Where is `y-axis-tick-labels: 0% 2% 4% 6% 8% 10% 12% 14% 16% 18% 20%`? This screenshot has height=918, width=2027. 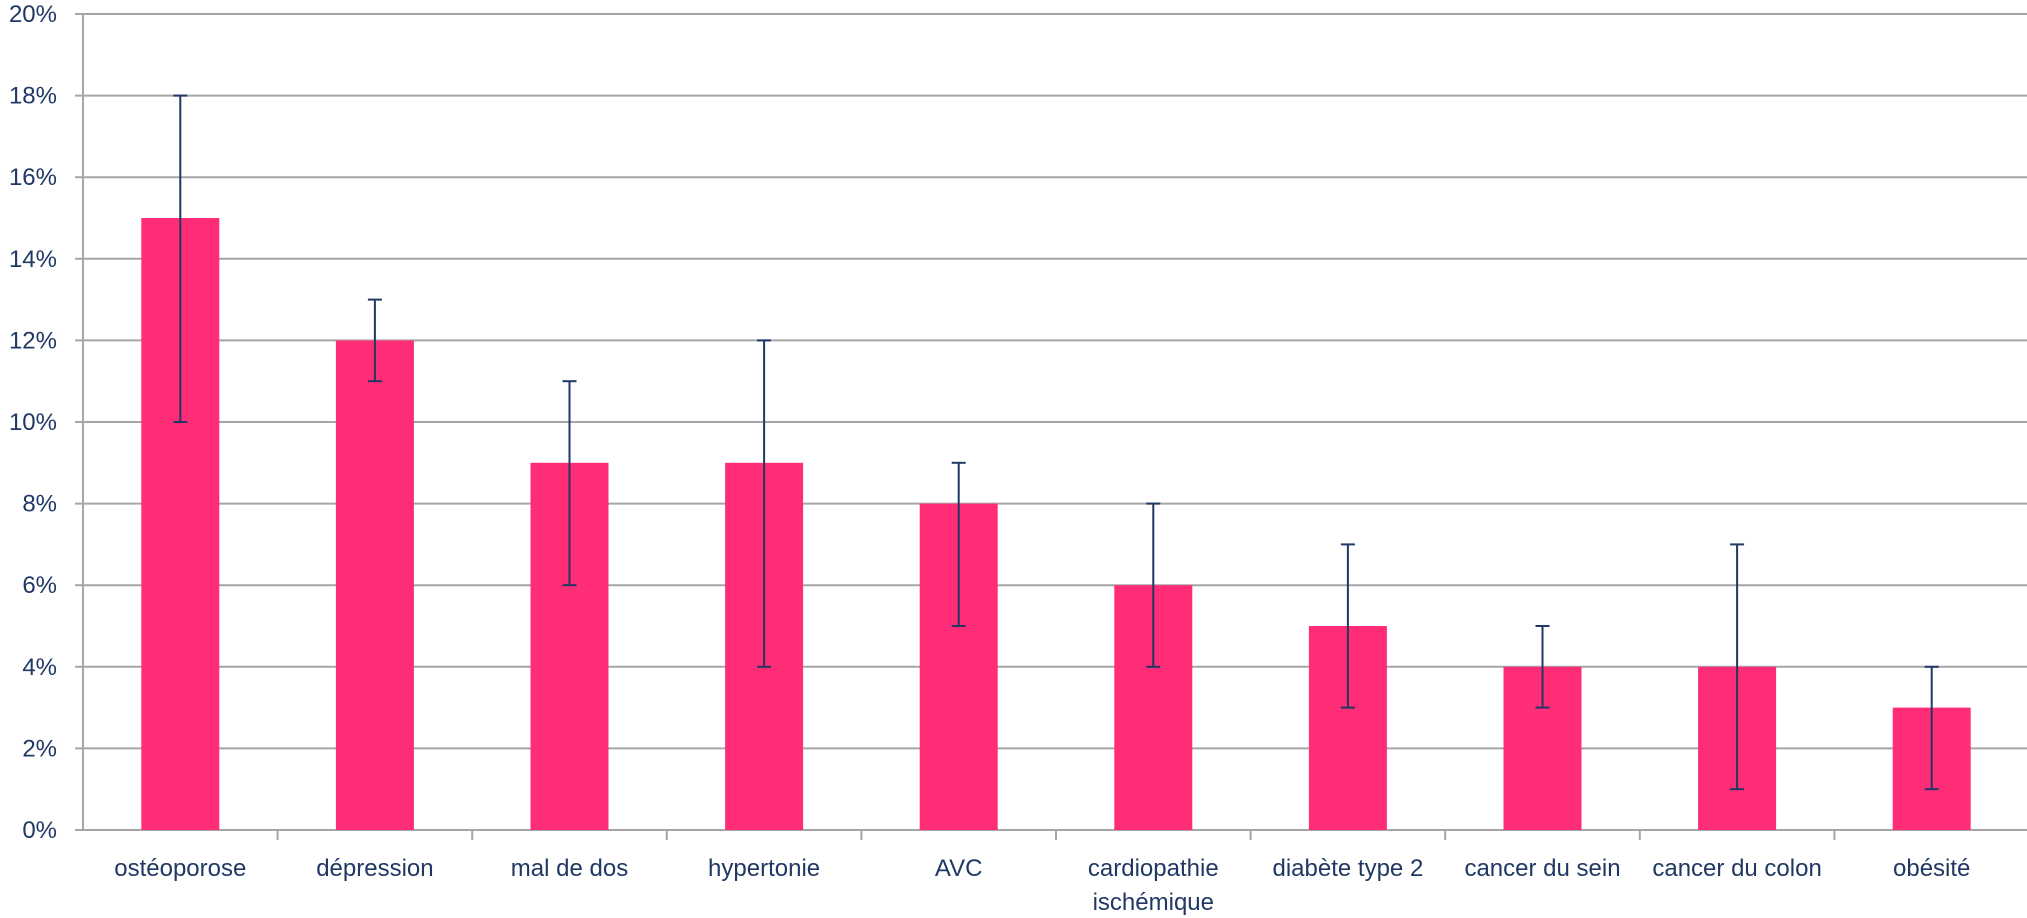 y-axis-tick-labels: 0% 2% 4% 6% 8% 10% 12% 14% 16% 18% 20% is located at coordinates (33, 422).